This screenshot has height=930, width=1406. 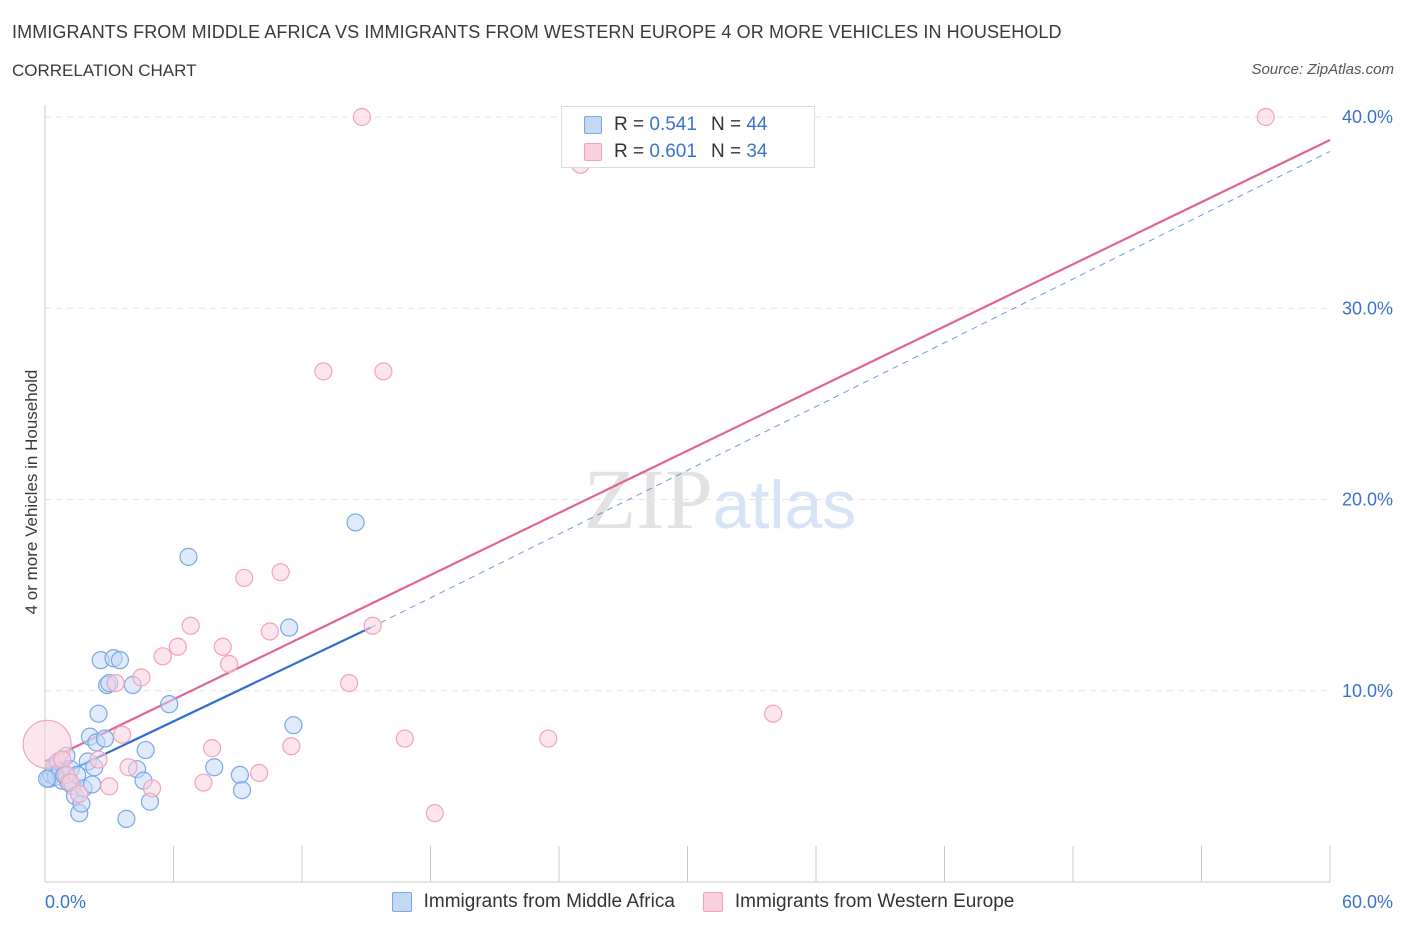 I want to click on y-tick-label: 10.0%, so click(x=1367, y=691).